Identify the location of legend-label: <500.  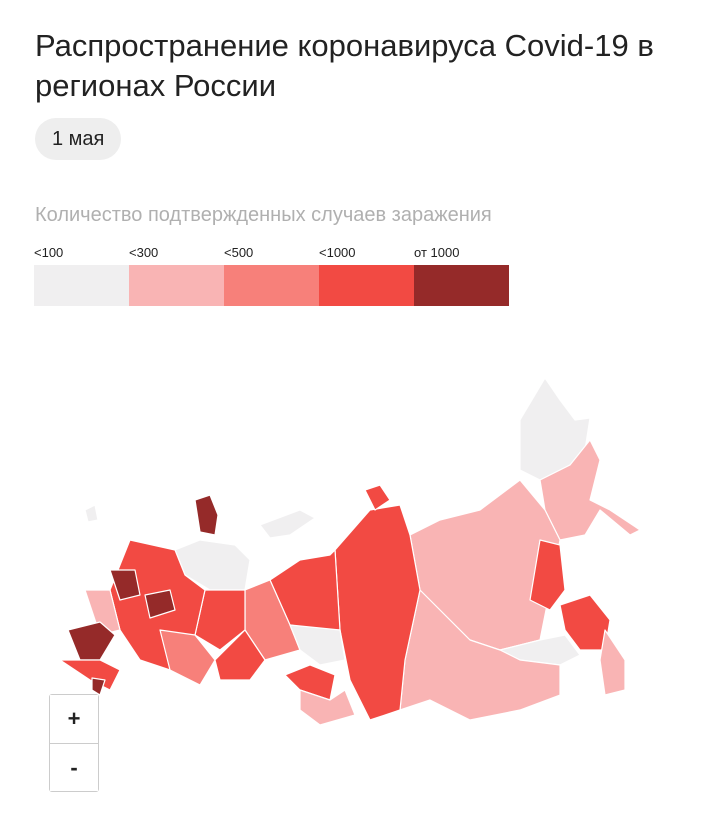
(239, 252).